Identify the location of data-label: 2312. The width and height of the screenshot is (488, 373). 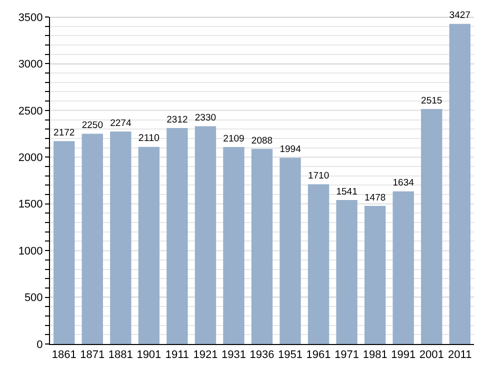
(177, 120).